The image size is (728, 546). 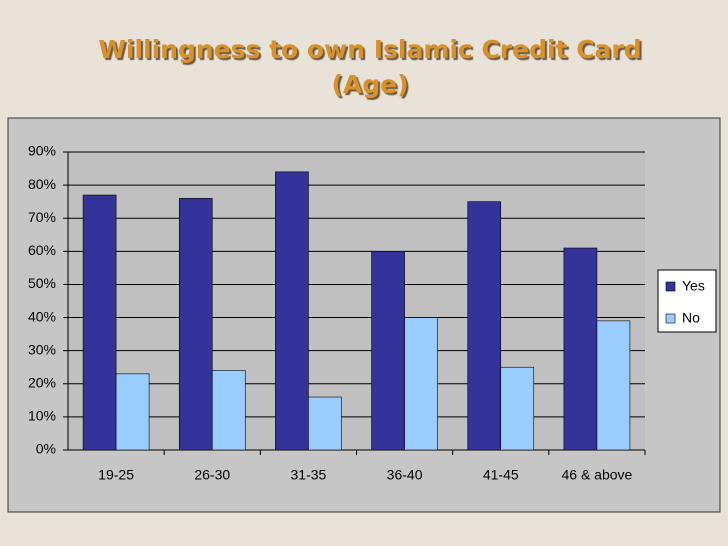 What do you see at coordinates (42, 382) in the screenshot?
I see `y-tick-label: 20%` at bounding box center [42, 382].